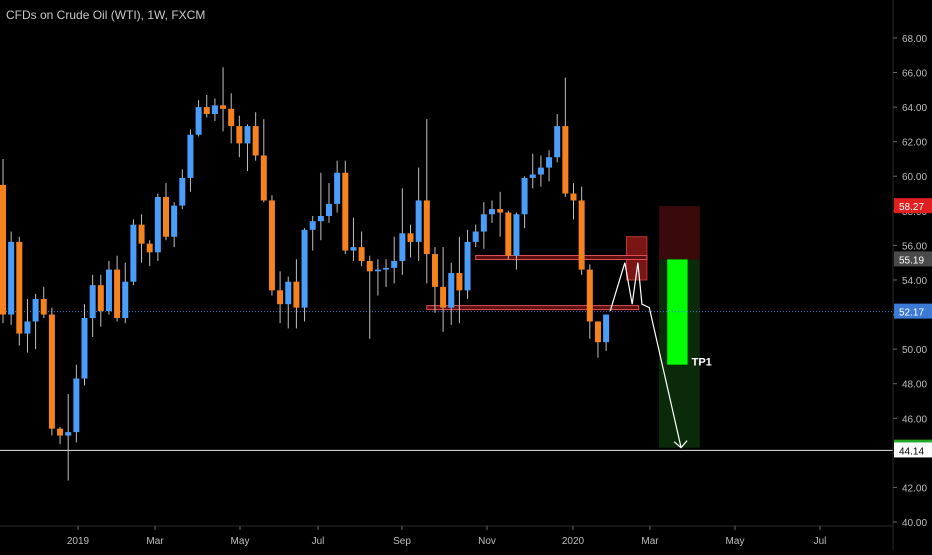 The height and width of the screenshot is (555, 932). What do you see at coordinates (911, 313) in the screenshot?
I see `price-label: 52.17` at bounding box center [911, 313].